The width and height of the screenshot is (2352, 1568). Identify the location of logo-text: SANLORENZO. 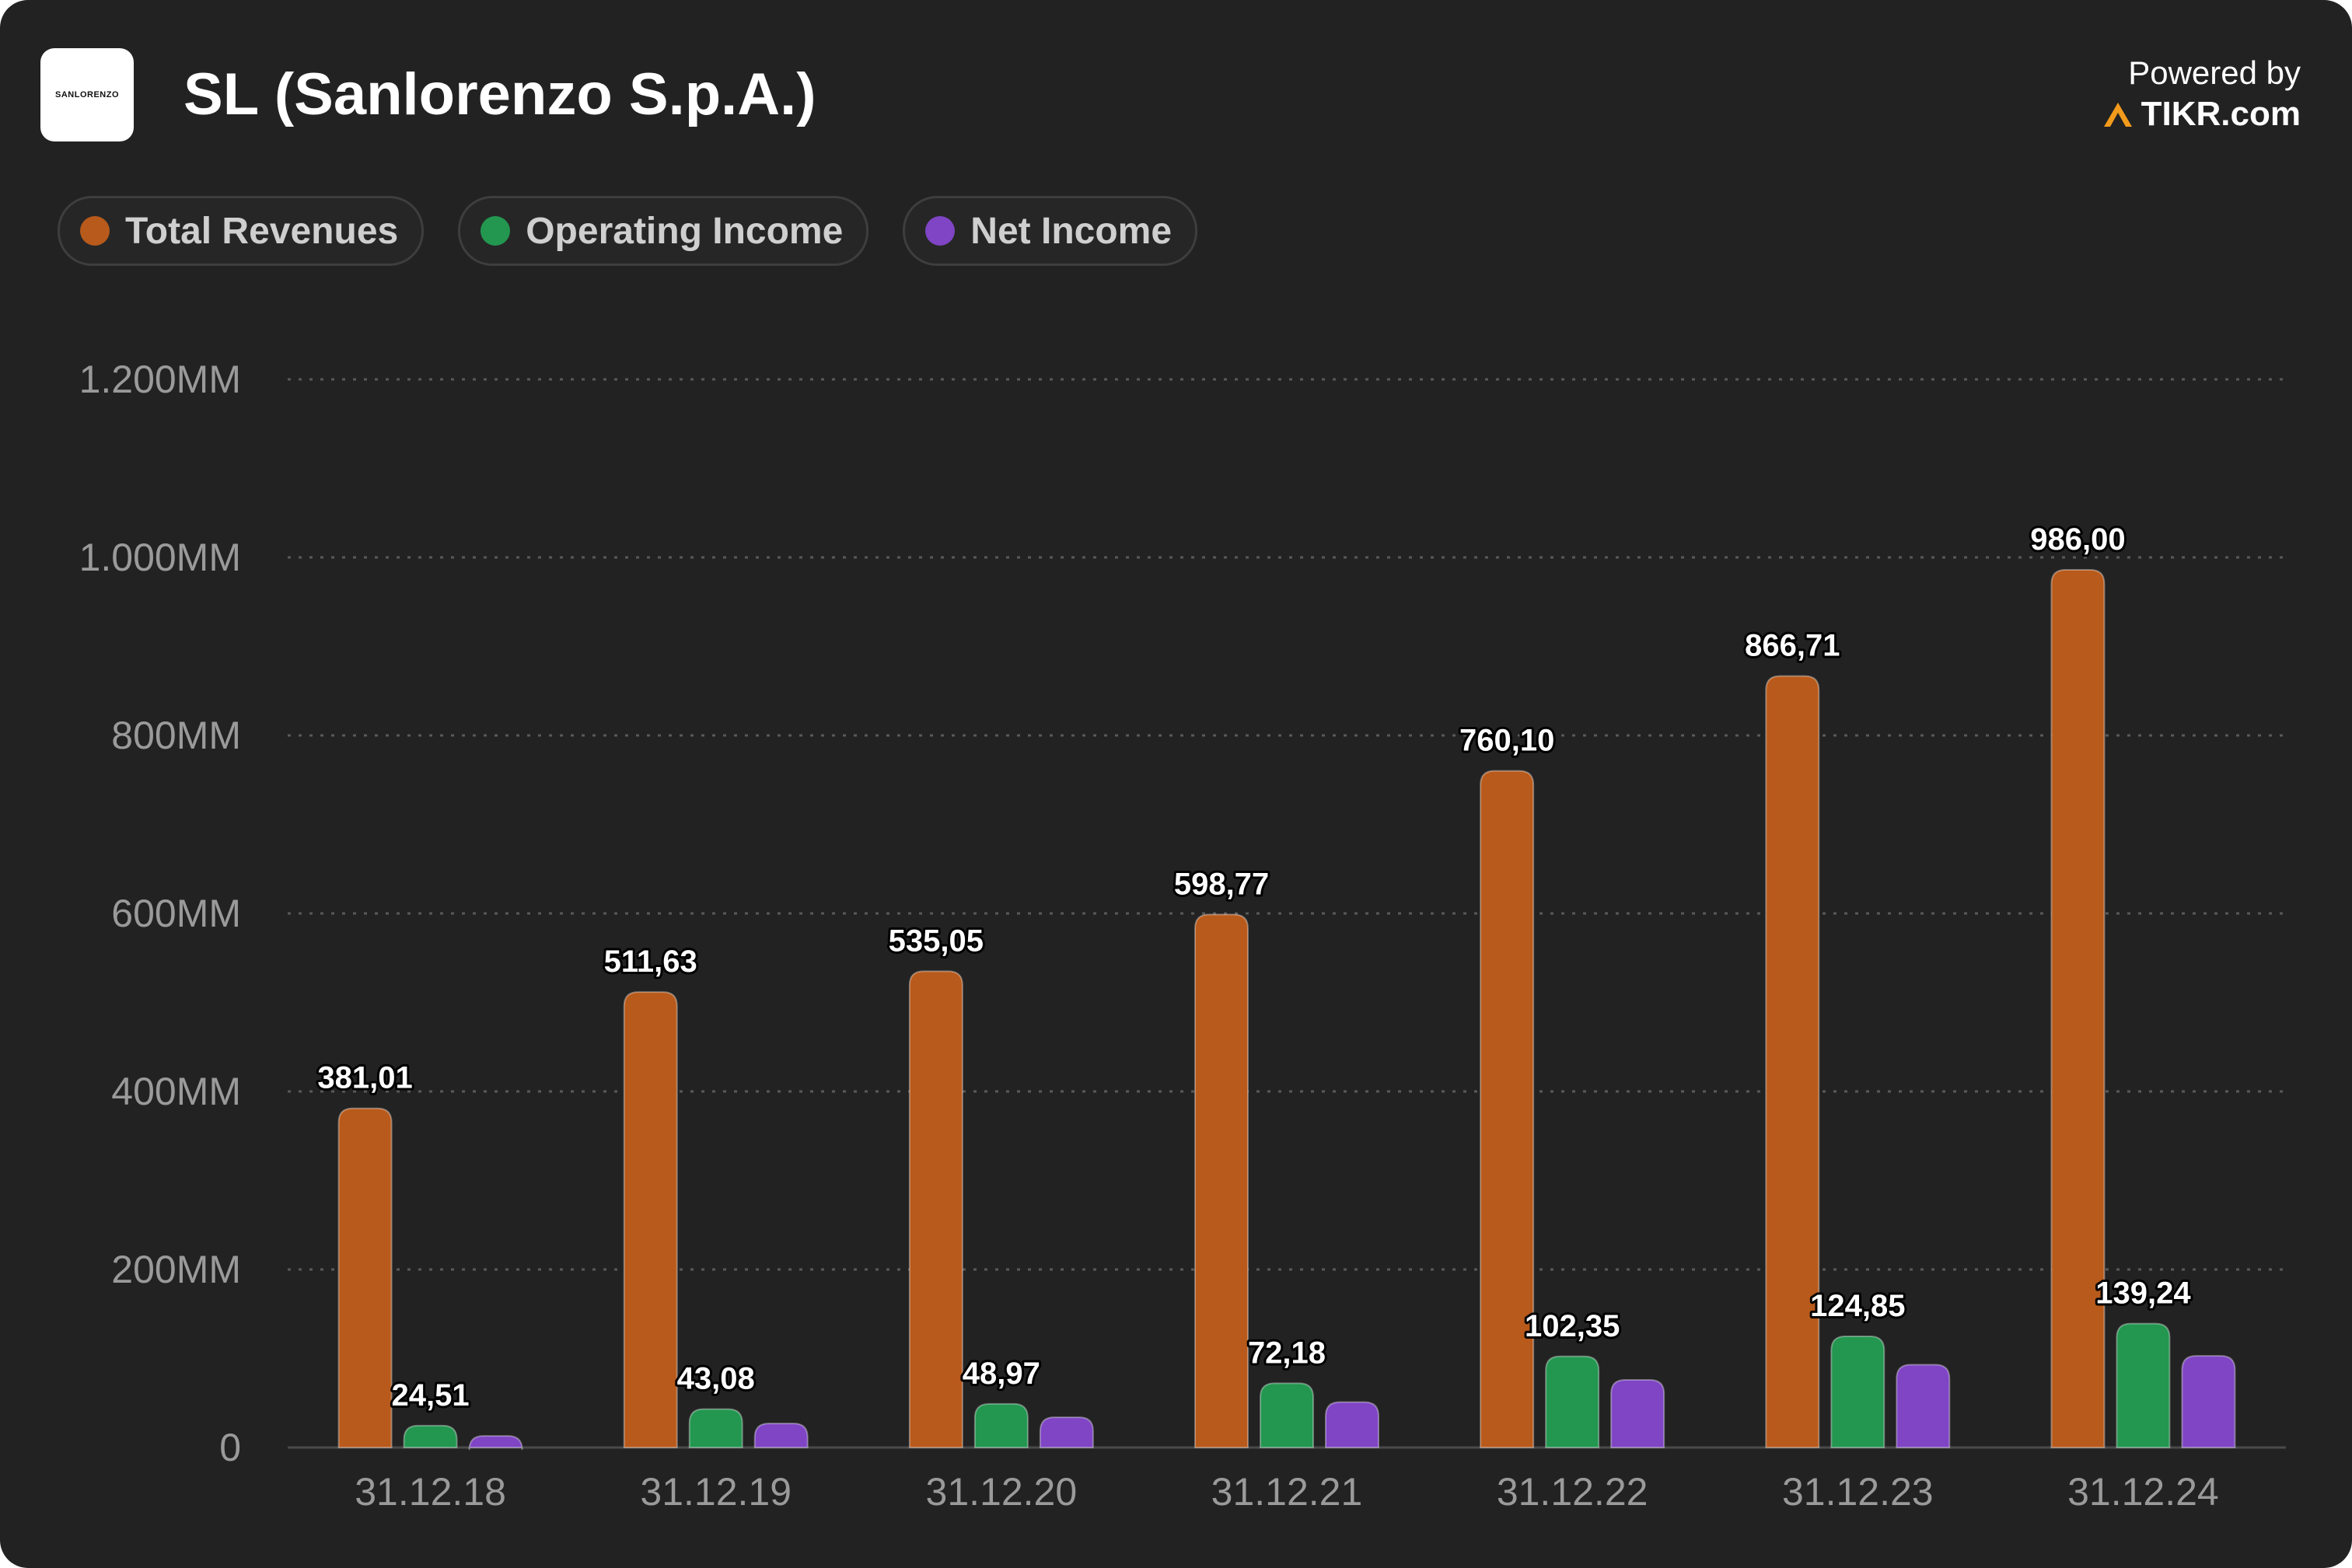
(87, 95).